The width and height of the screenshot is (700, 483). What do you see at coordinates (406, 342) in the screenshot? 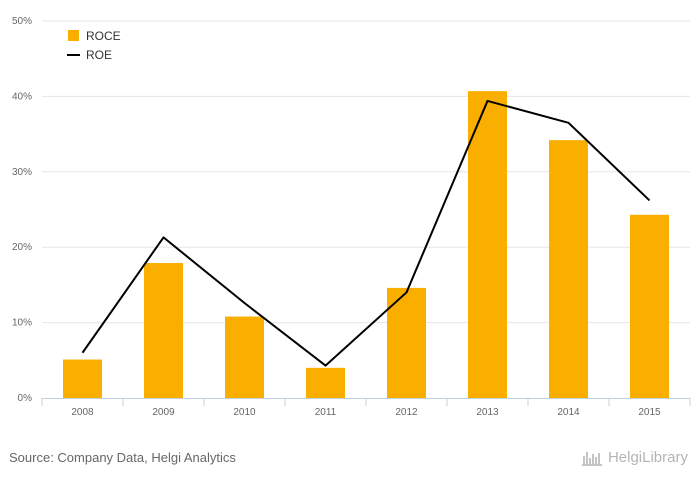
I see `bar-roce-2012` at bounding box center [406, 342].